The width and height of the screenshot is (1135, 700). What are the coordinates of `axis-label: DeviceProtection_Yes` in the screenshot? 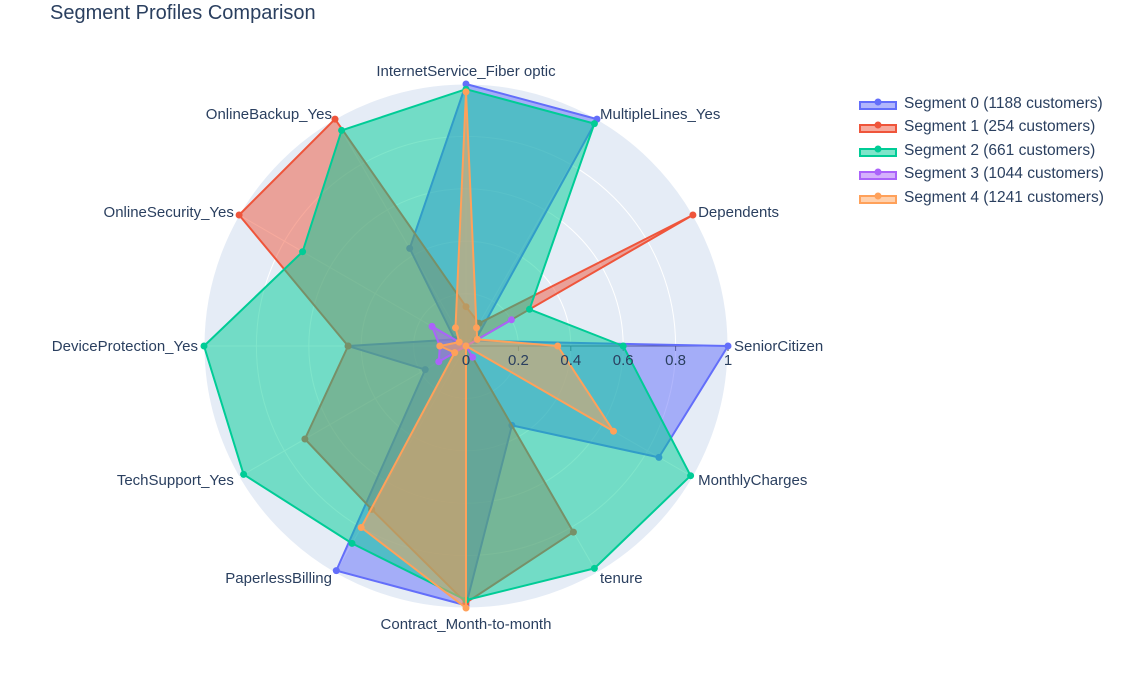 It's located at (125, 346).